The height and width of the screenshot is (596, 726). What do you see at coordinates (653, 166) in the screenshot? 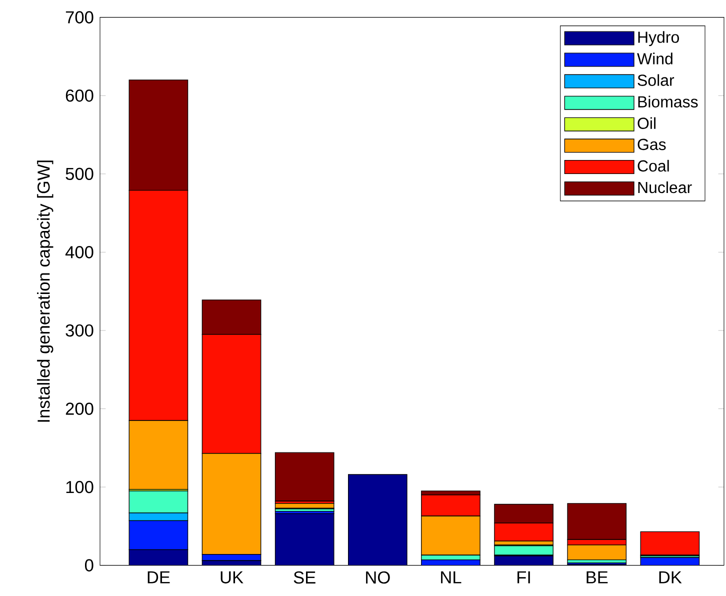
I see `legend-label: Coal` at bounding box center [653, 166].